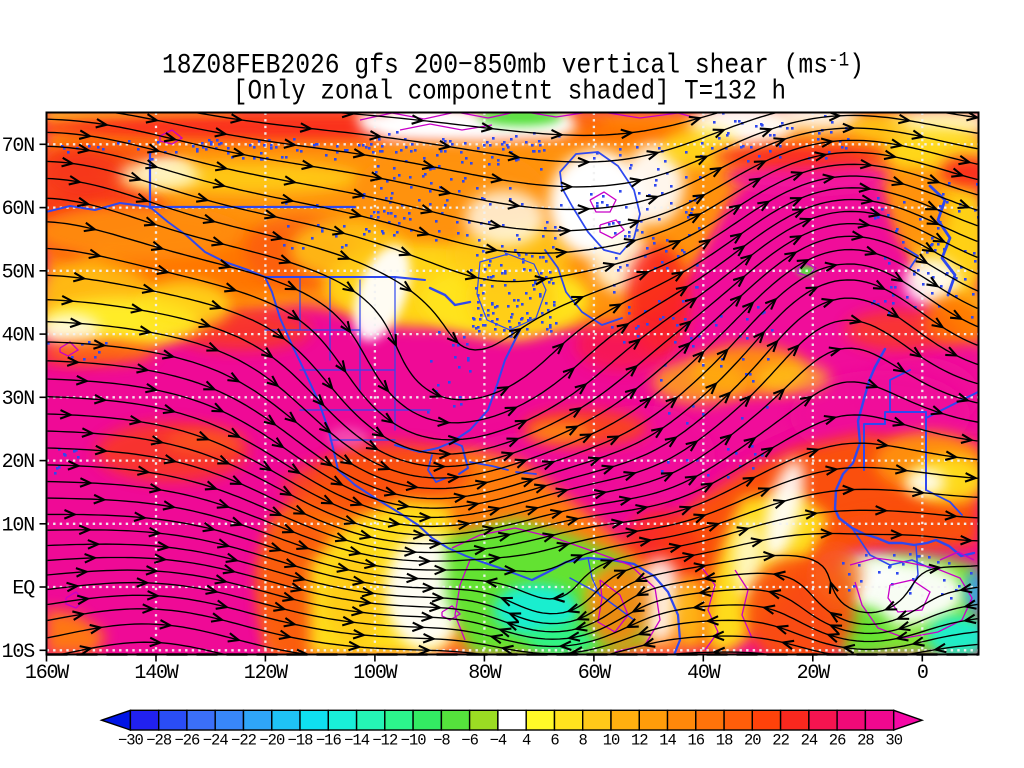 This screenshot has height=768, width=1024. Describe the element at coordinates (469, 741) in the screenshot. I see `svg-text: −6` at that location.